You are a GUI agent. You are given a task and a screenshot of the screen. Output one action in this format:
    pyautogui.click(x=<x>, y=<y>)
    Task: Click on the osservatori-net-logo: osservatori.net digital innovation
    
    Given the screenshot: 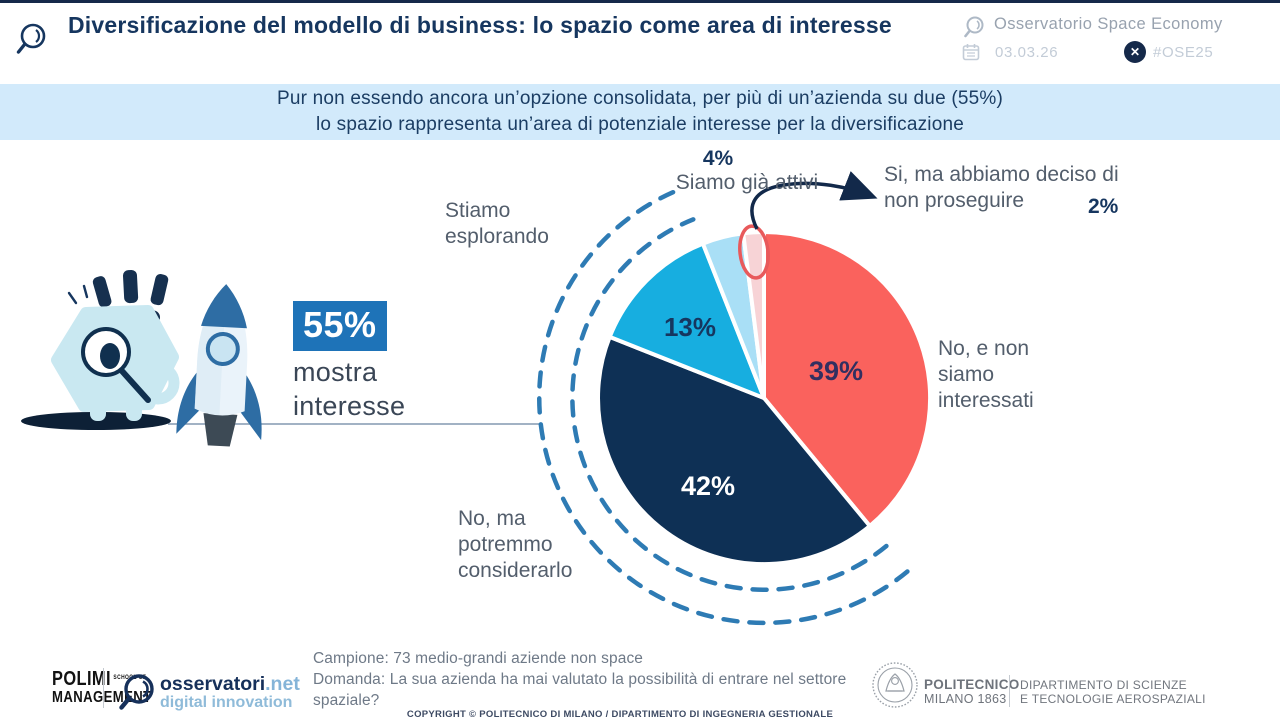 What is the action you would take?
    pyautogui.click(x=230, y=692)
    